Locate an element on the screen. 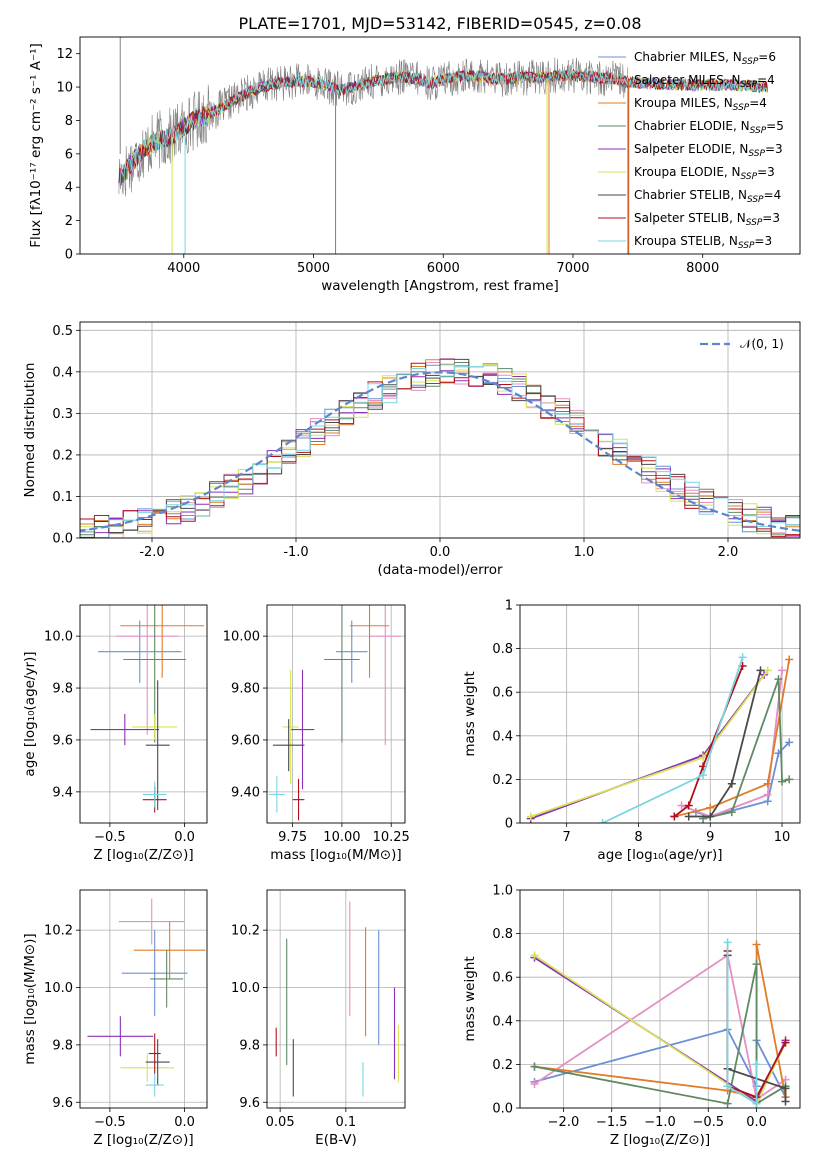  y-tick-label: 10 is located at coordinates (64, 88).